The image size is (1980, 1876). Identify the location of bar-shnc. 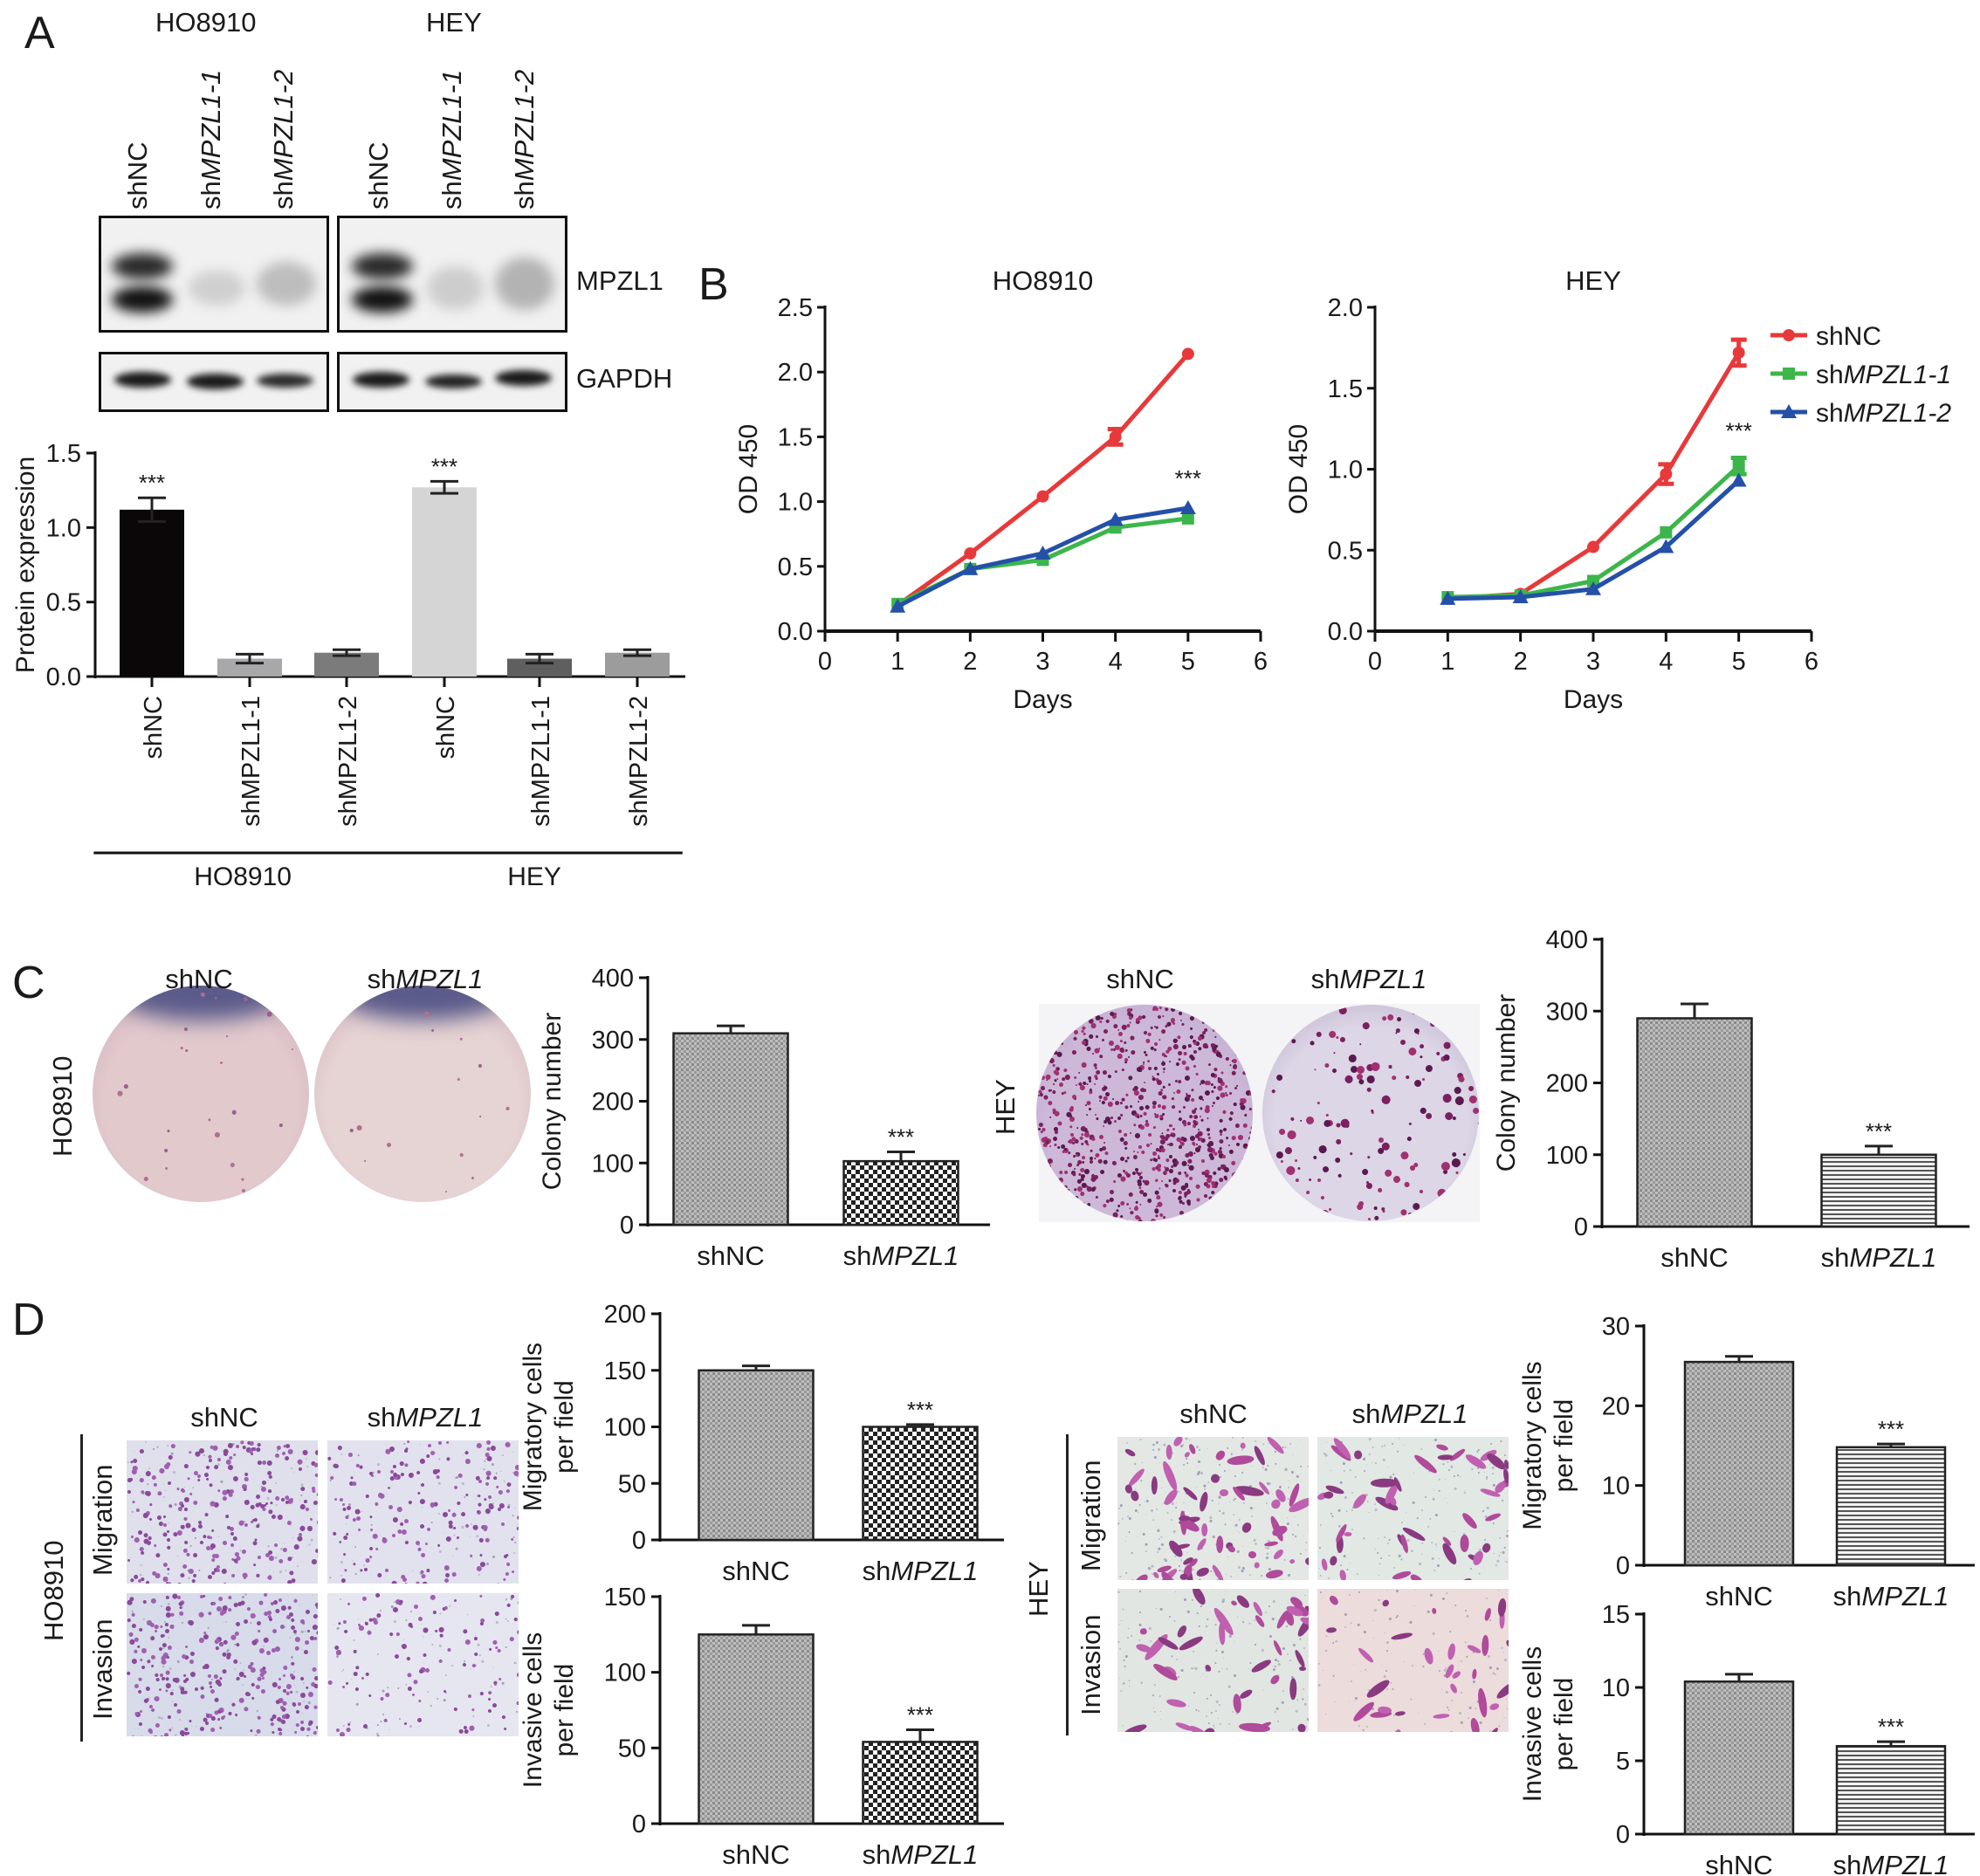
(152, 593).